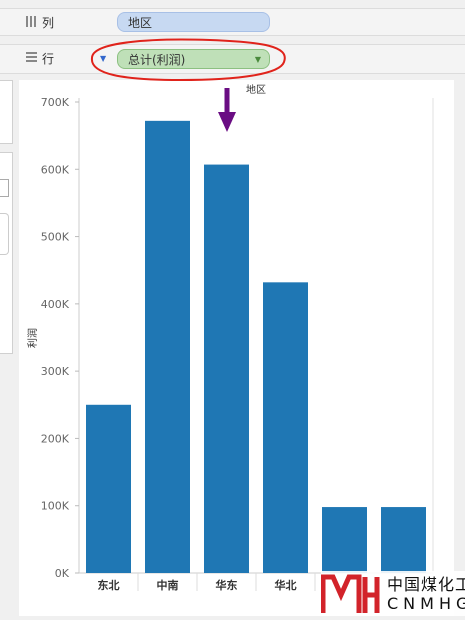  I want to click on region-column-pill: 地区, so click(193, 22).